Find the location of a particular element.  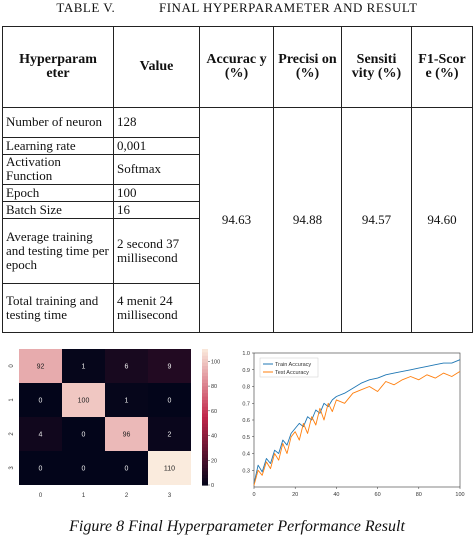

y-tick-label: 0.7 is located at coordinates (246, 404).